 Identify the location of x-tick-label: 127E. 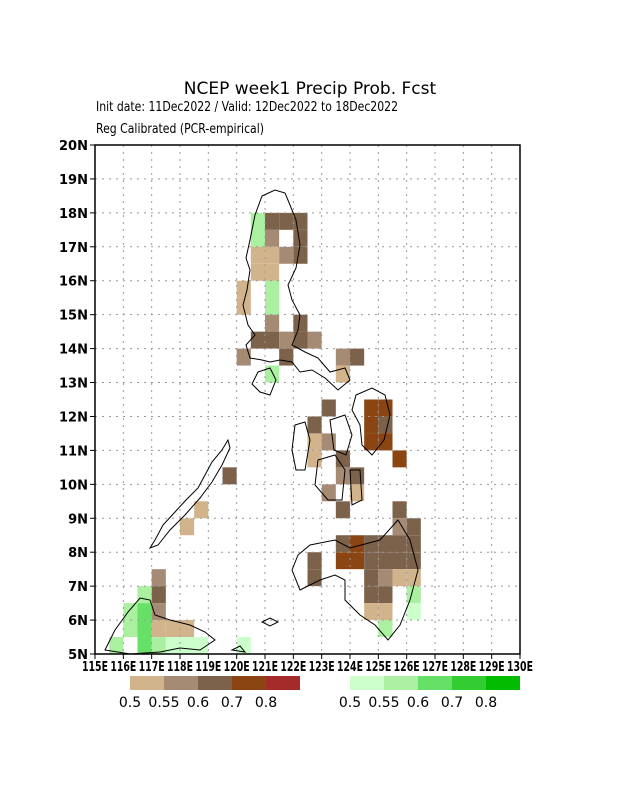
(435, 667).